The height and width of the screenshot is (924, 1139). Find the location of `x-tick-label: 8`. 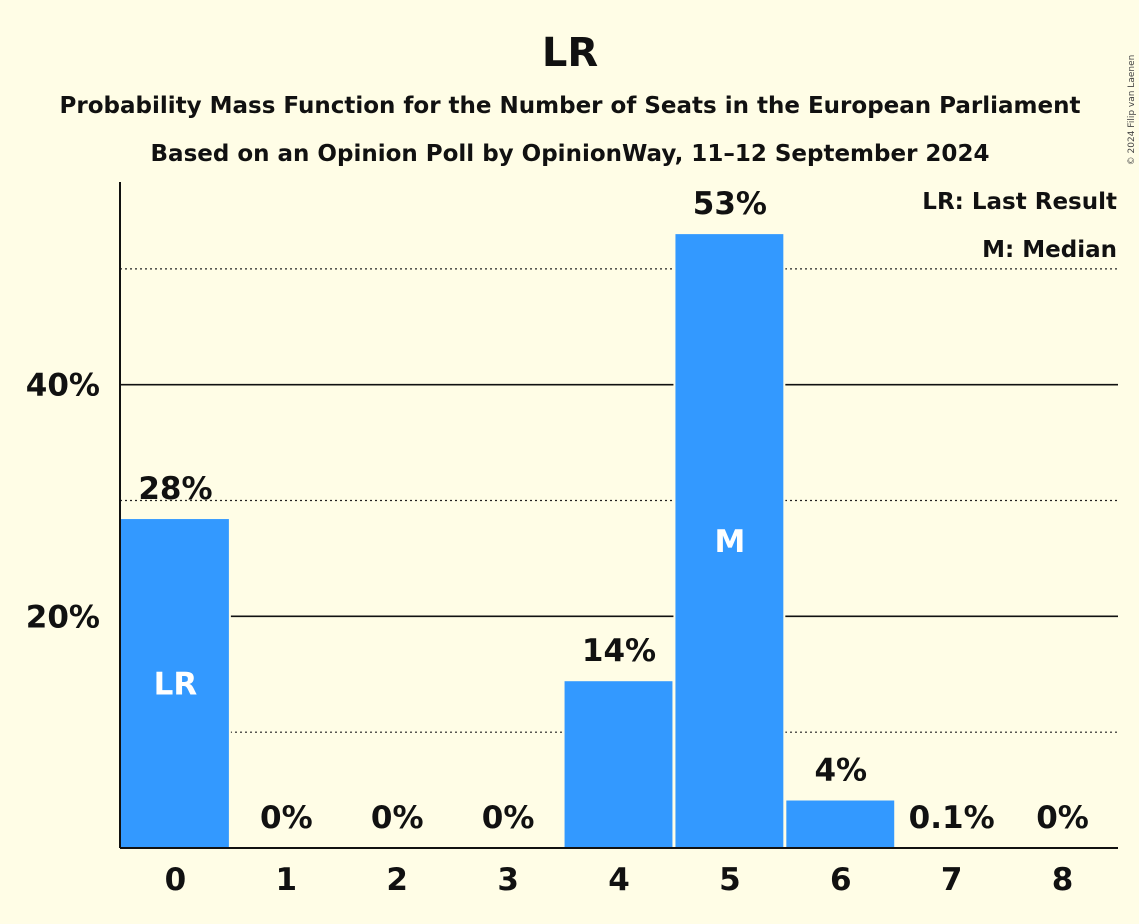

x-tick-label: 8 is located at coordinates (1063, 880).